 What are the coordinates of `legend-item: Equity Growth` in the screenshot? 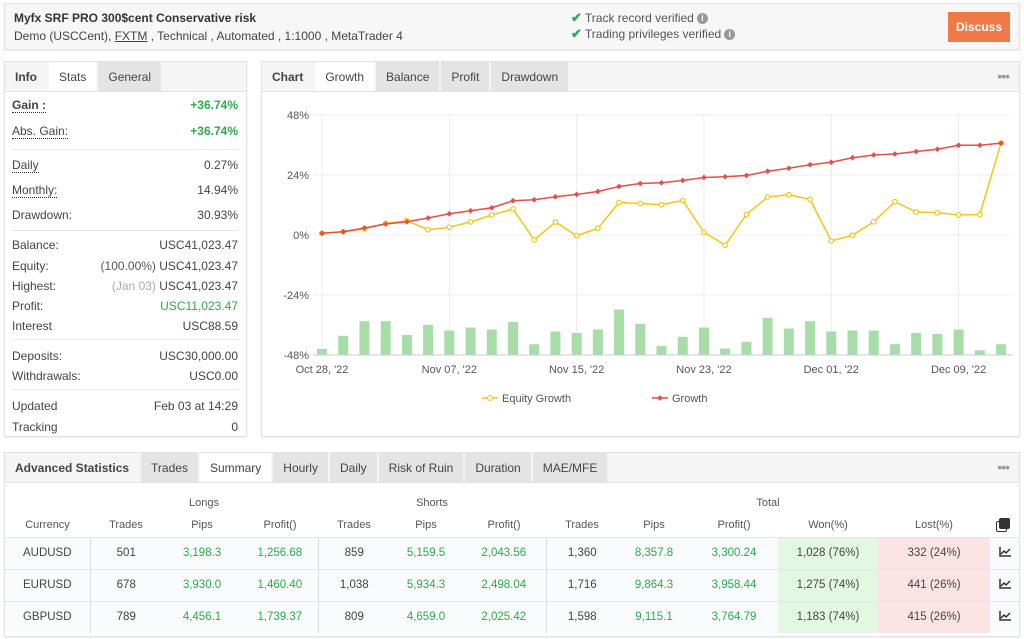 It's located at (536, 399).